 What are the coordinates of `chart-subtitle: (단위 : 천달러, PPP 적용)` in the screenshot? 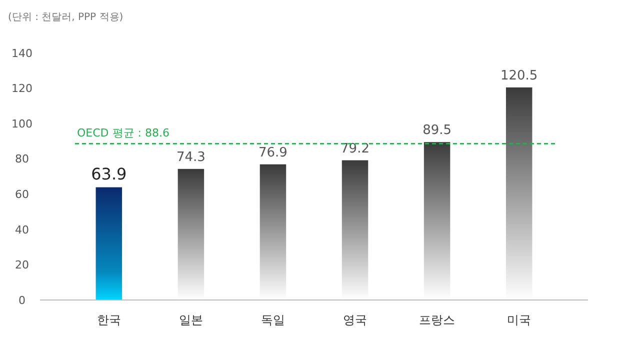 It's located at (66, 17).